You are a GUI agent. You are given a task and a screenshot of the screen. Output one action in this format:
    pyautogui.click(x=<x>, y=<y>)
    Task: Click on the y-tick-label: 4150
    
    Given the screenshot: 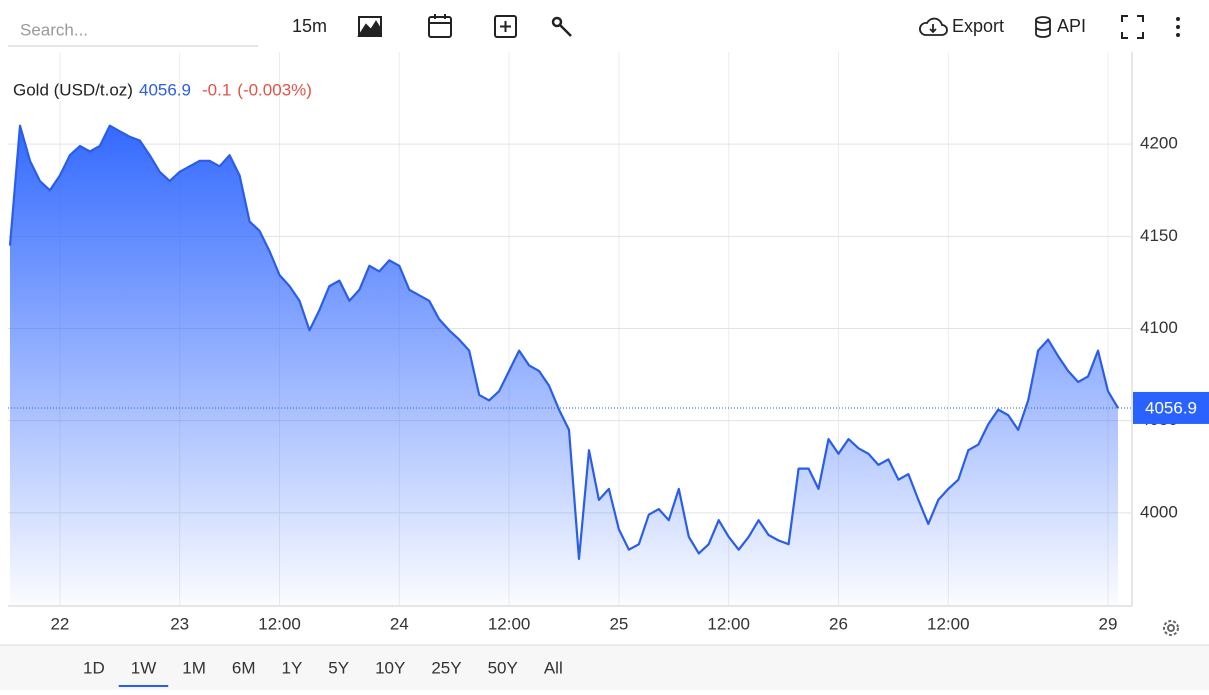 What is the action you would take?
    pyautogui.click(x=1159, y=235)
    